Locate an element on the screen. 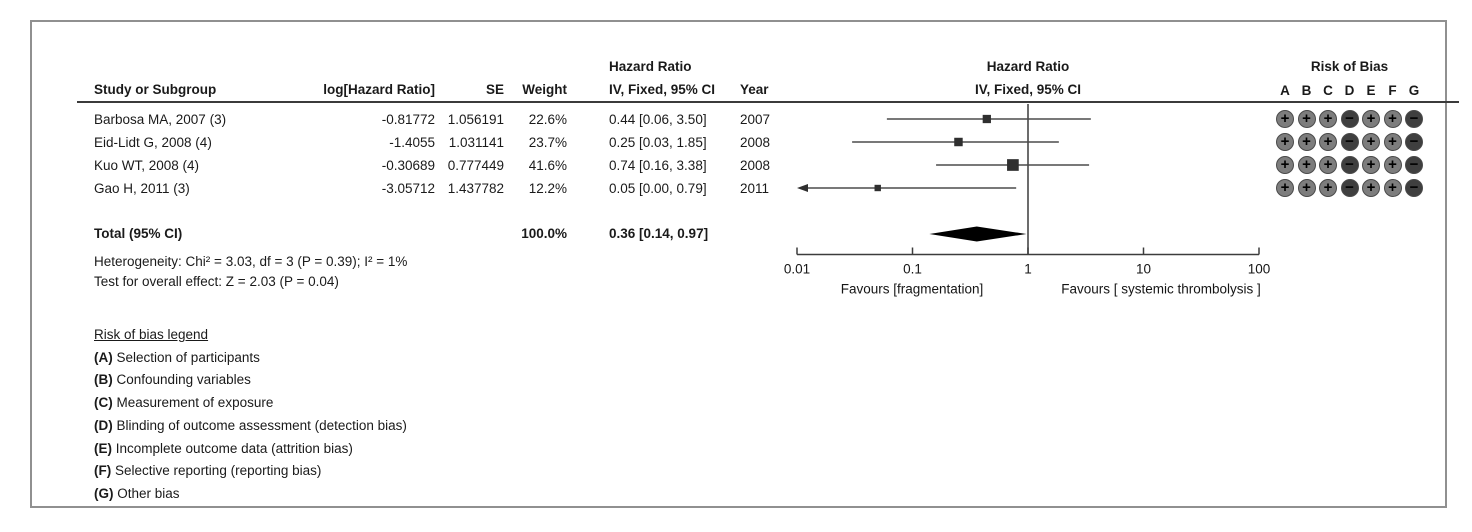 Image resolution: width=1472 pixels, height=532 pixels. legend-key: (B) is located at coordinates (103, 380).